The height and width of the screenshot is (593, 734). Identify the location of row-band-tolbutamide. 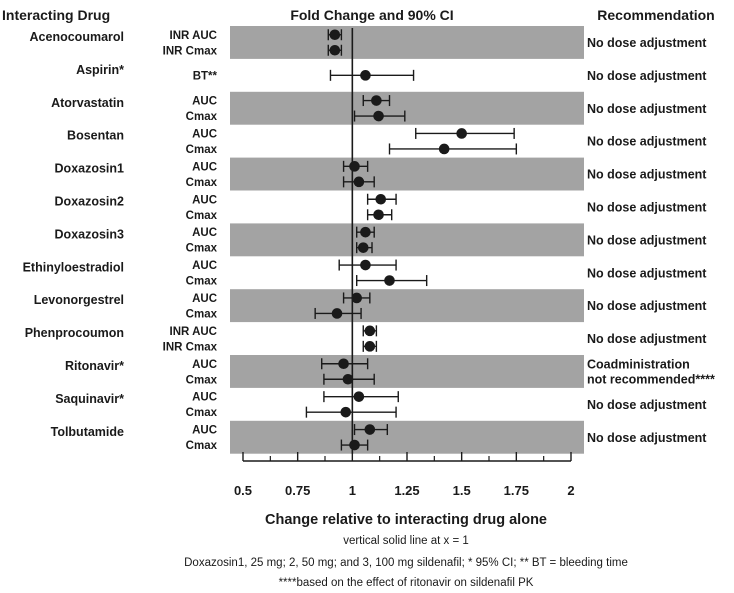
(407, 437).